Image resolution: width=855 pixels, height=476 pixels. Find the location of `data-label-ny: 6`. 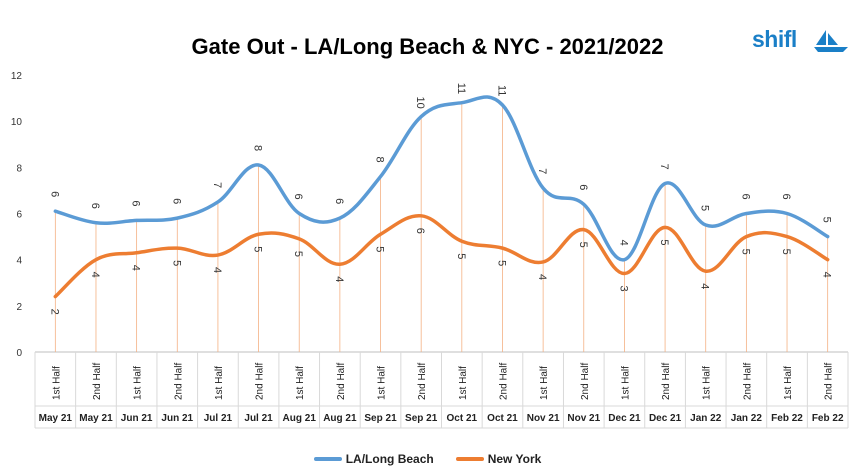

data-label-ny: 6 is located at coordinates (420, 231).